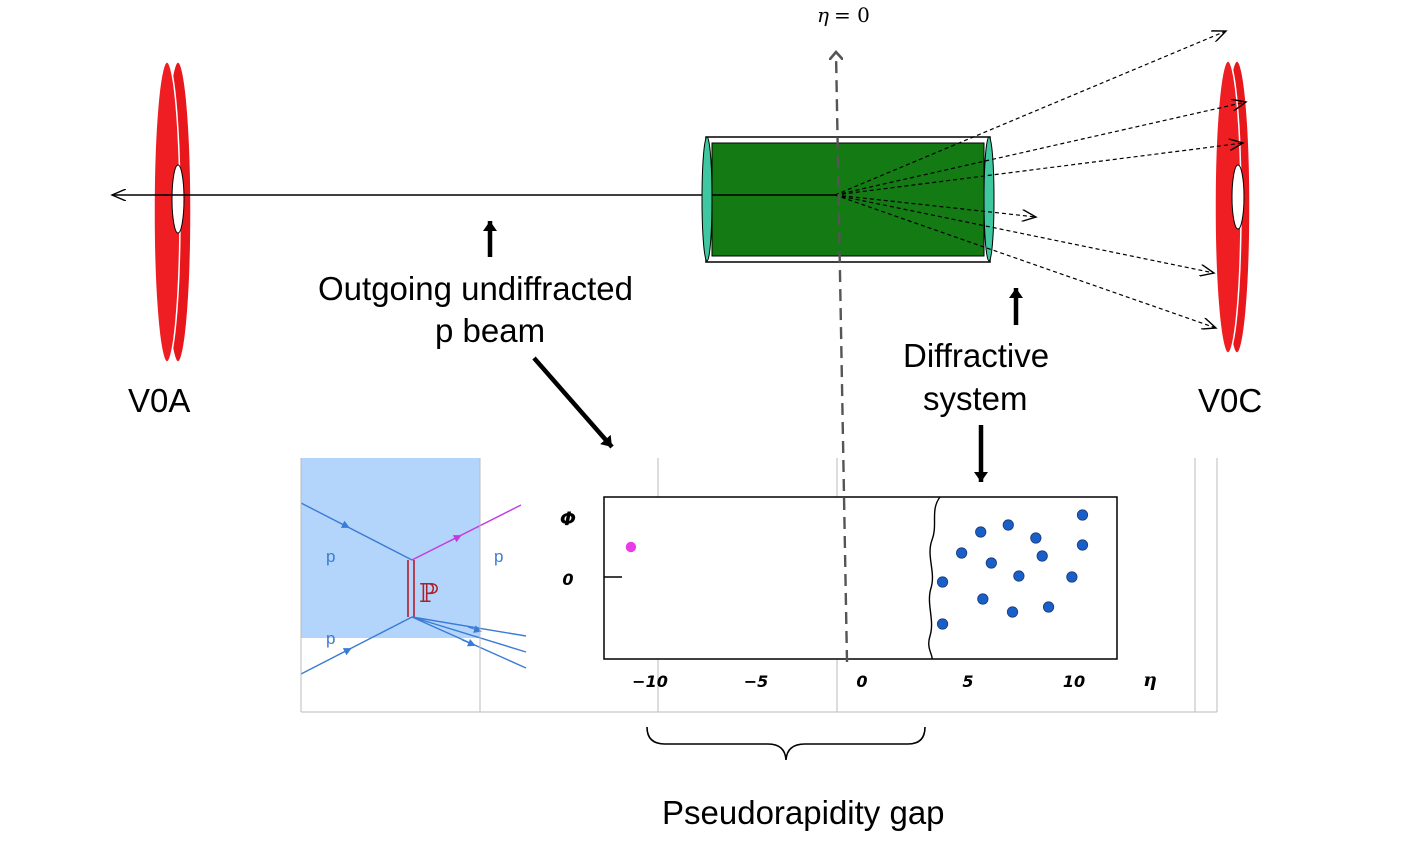  I want to click on chart-ylabel: Φ, so click(568, 519).